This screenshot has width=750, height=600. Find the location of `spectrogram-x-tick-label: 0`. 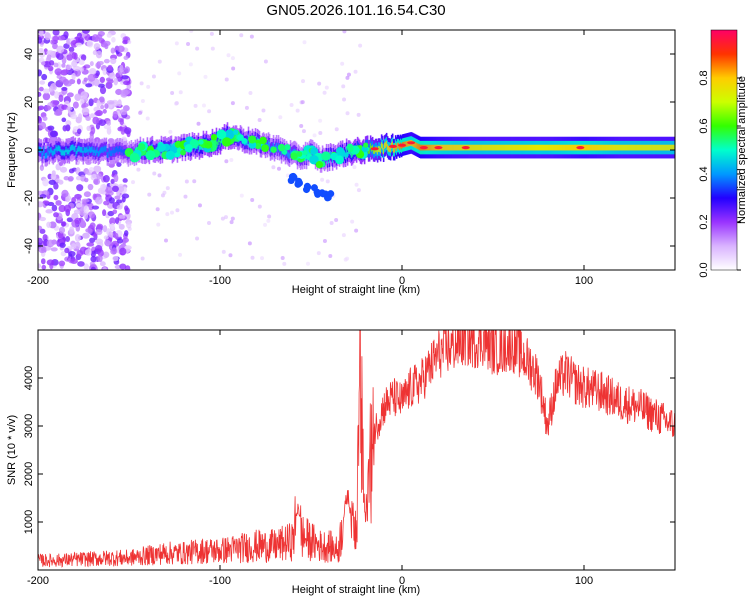

spectrogram-x-tick-label: 0 is located at coordinates (402, 281).